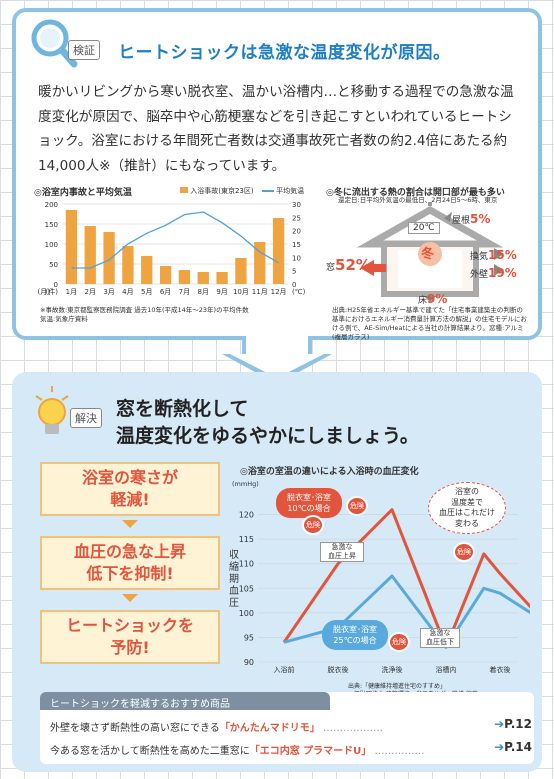  Describe the element at coordinates (246, 564) in the screenshot. I see `y-tick-label: 110` at that location.